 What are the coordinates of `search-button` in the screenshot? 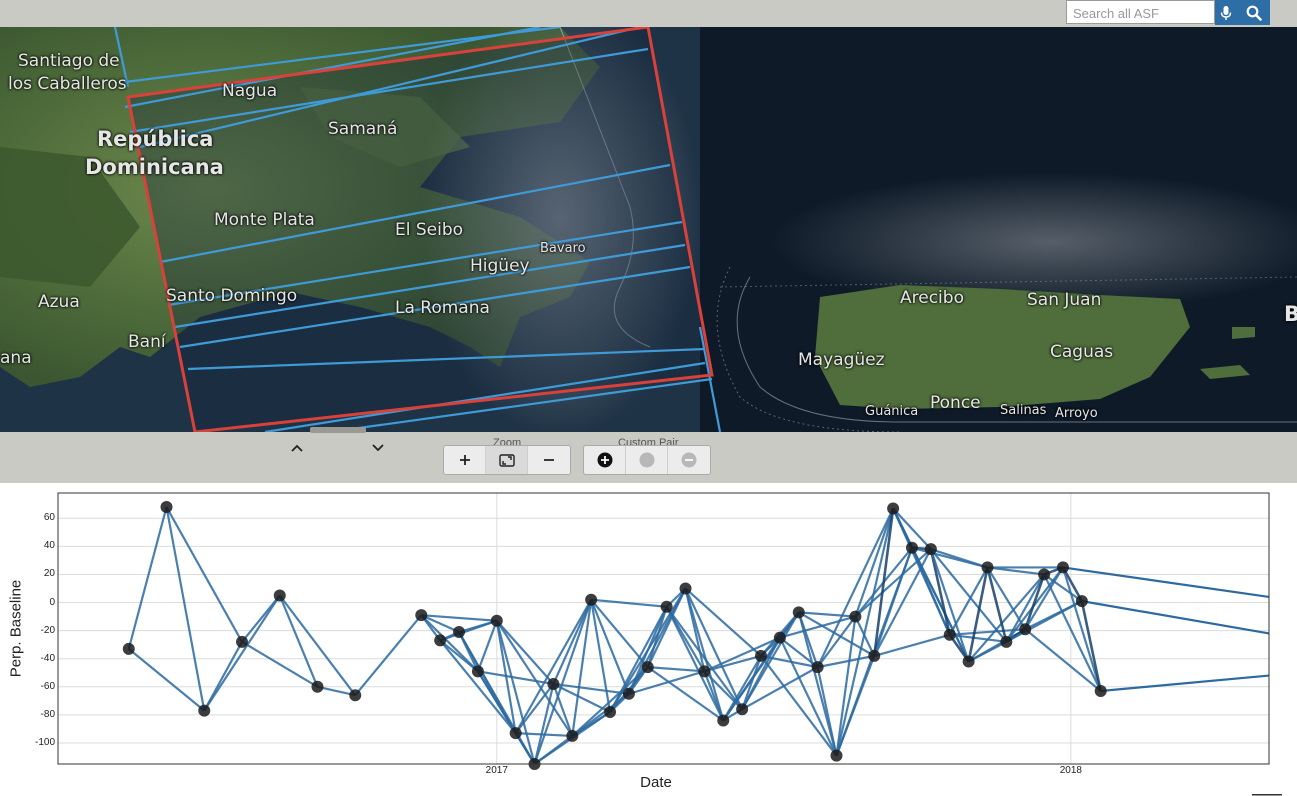 It's located at (1253, 12).